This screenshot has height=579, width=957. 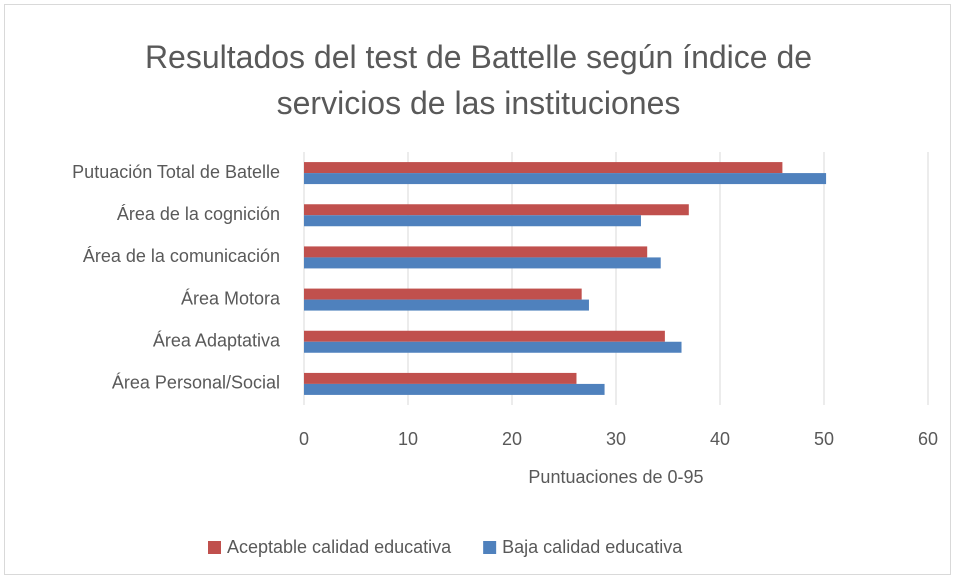 I want to click on x-tick-label: 0, so click(x=304, y=439).